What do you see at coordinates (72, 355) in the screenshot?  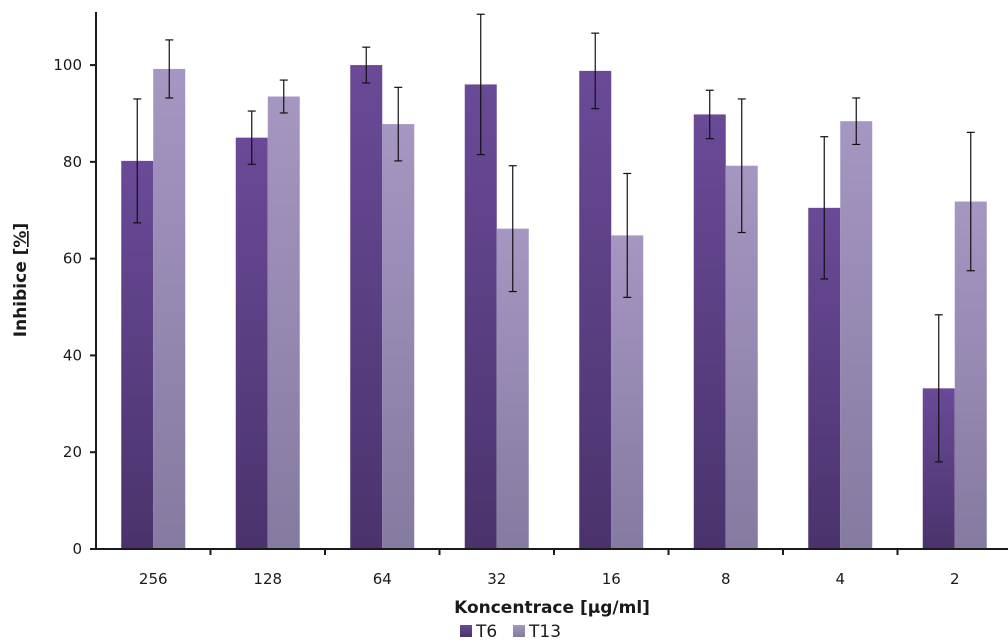 I see `y-tick-label-40: 40` at bounding box center [72, 355].